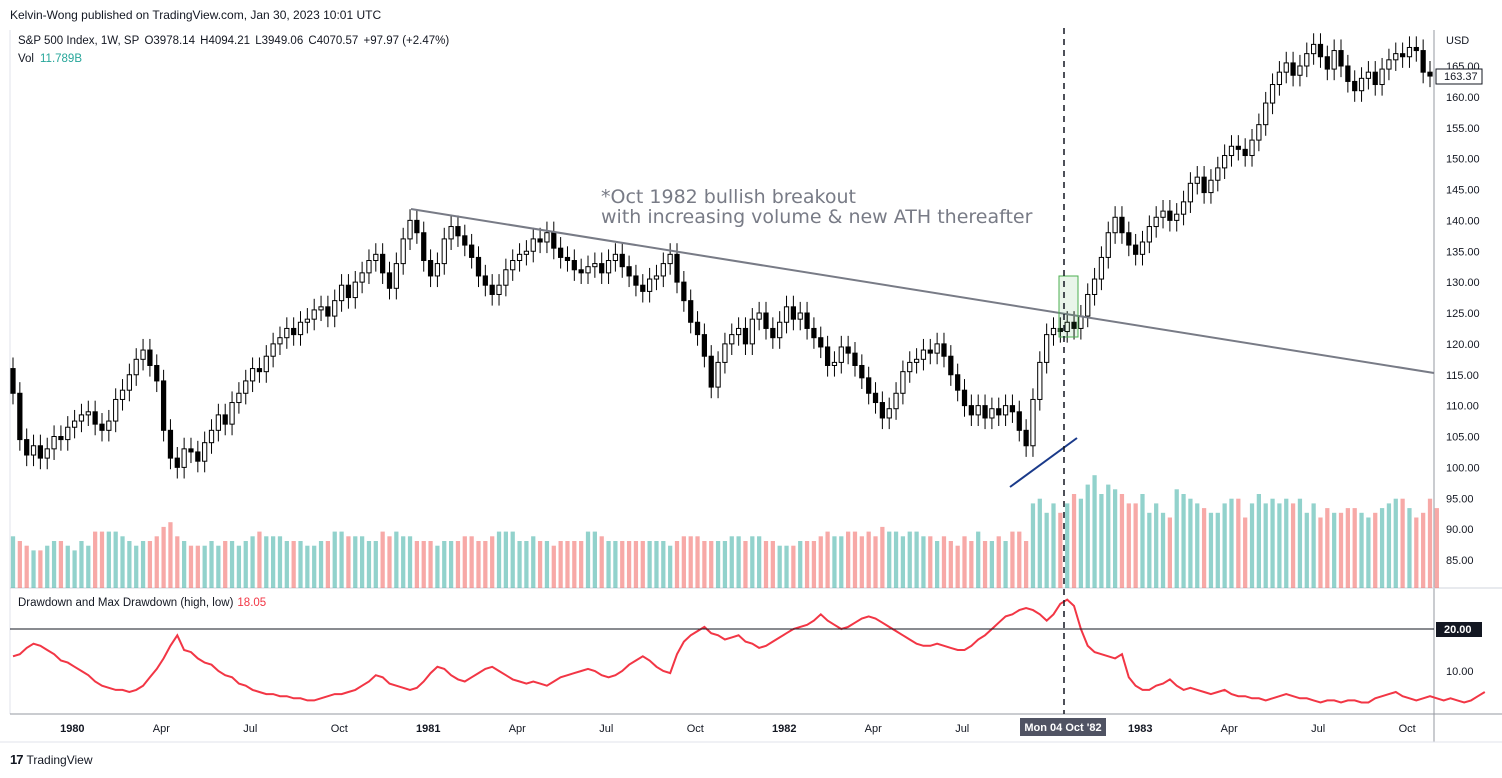 The width and height of the screenshot is (1502, 778). Describe the element at coordinates (922, 291) in the screenshot. I see `descending-trendline` at that location.